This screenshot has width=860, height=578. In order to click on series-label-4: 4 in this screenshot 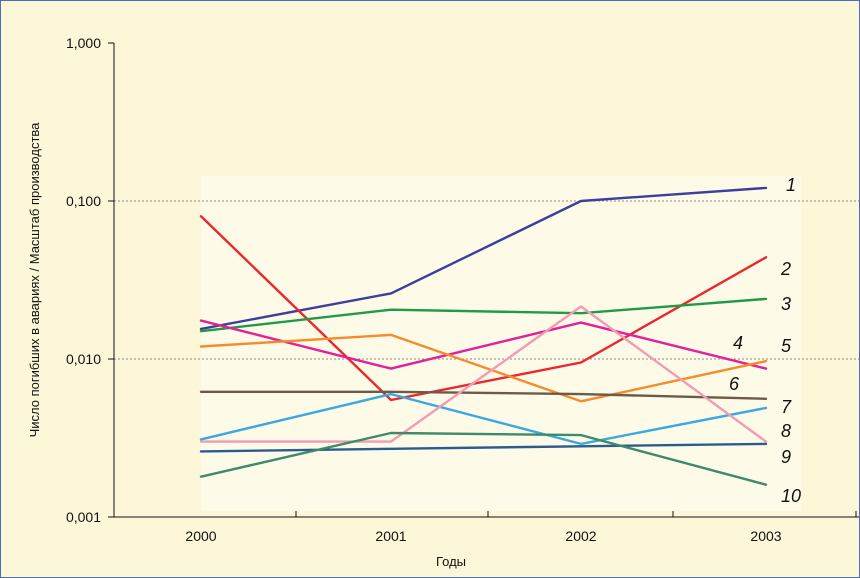, I will do `click(738, 343)`.